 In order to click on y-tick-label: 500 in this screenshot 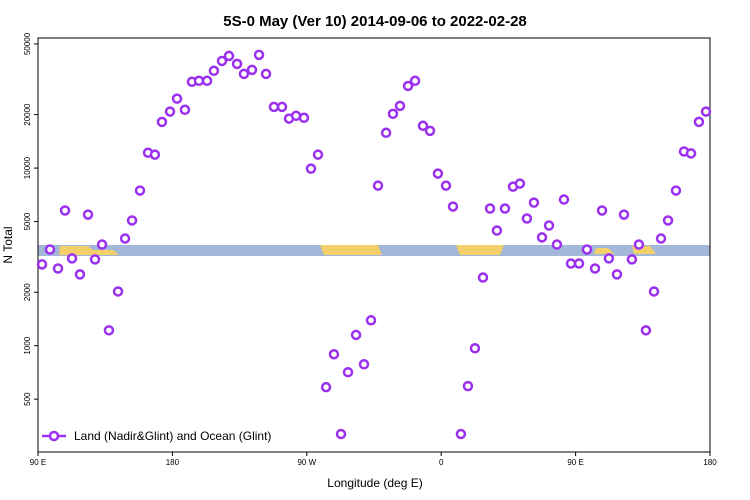, I will do `click(27, 399)`.